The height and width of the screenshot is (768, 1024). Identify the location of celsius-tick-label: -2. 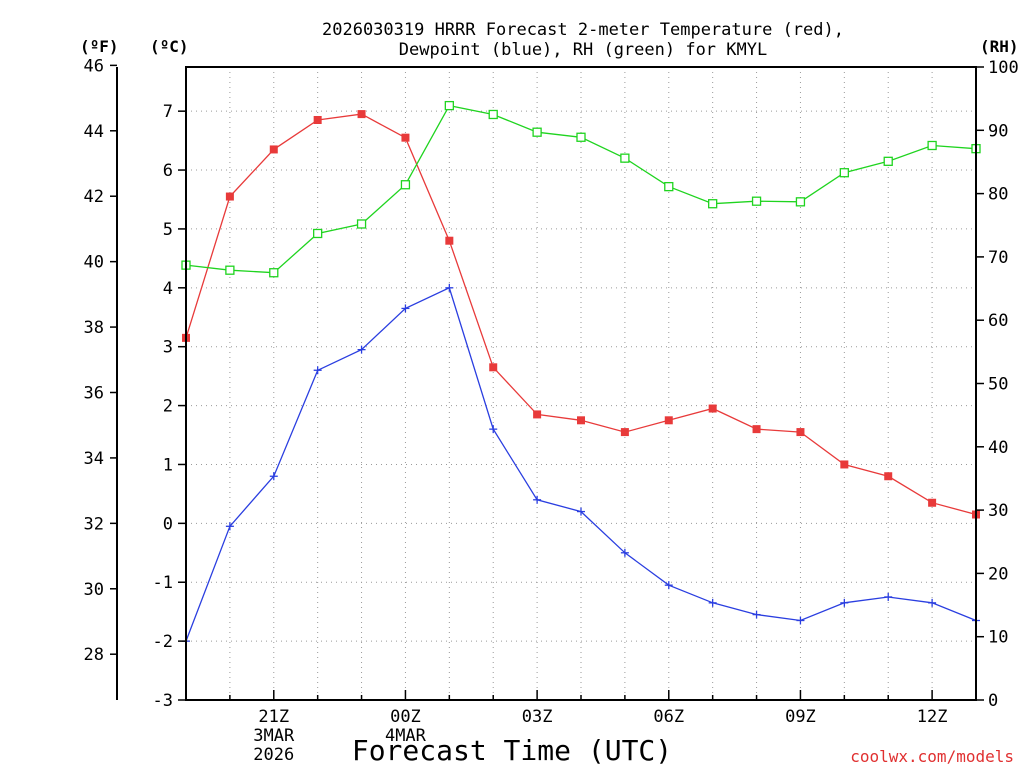
(163, 642).